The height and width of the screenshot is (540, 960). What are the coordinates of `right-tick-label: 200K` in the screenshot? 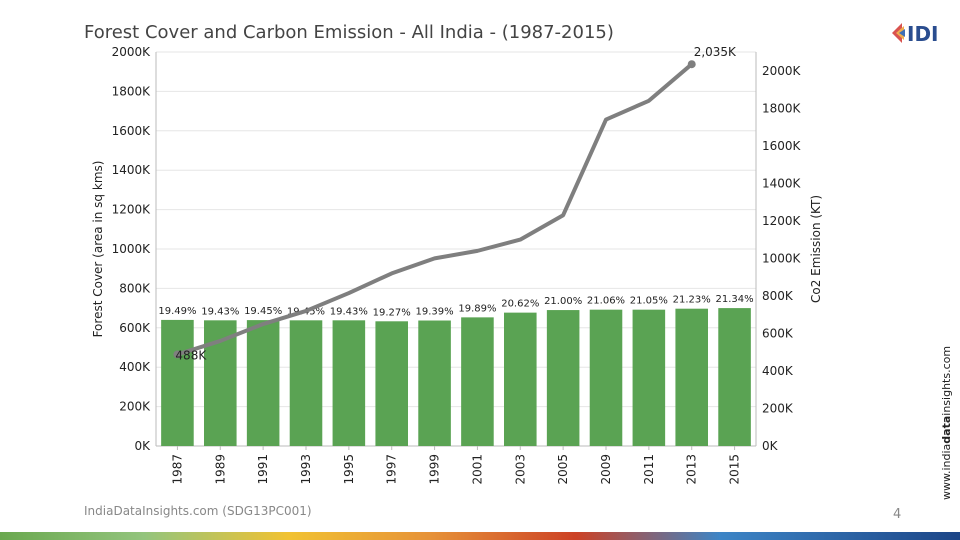 It's located at (778, 408).